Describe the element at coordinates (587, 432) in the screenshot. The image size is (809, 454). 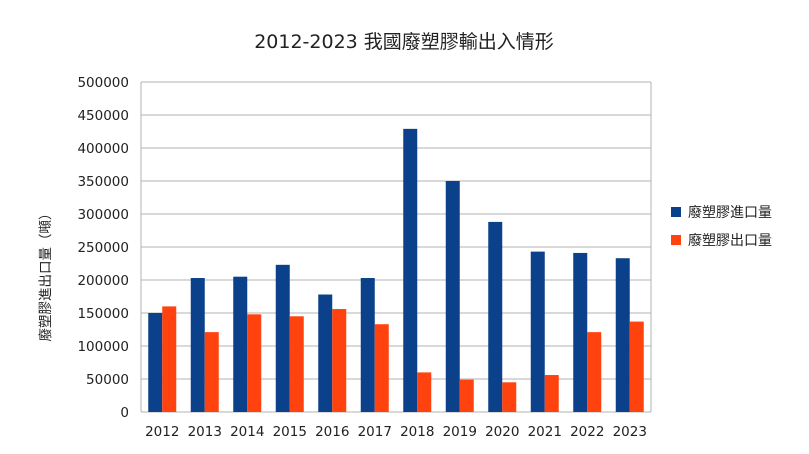
I see `x-tick-label: 2022` at that location.